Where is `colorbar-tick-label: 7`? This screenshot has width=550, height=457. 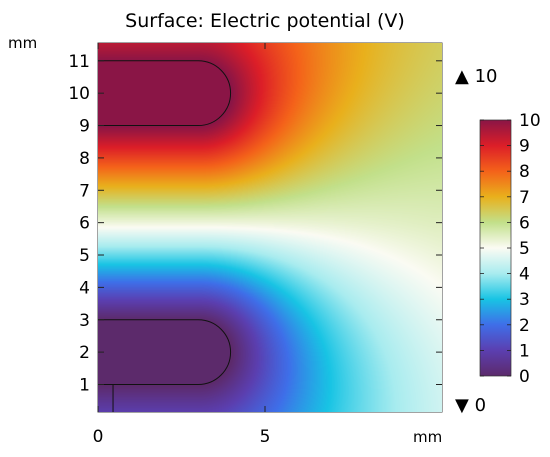
colorbar-tick-label: 7 is located at coordinates (524, 198).